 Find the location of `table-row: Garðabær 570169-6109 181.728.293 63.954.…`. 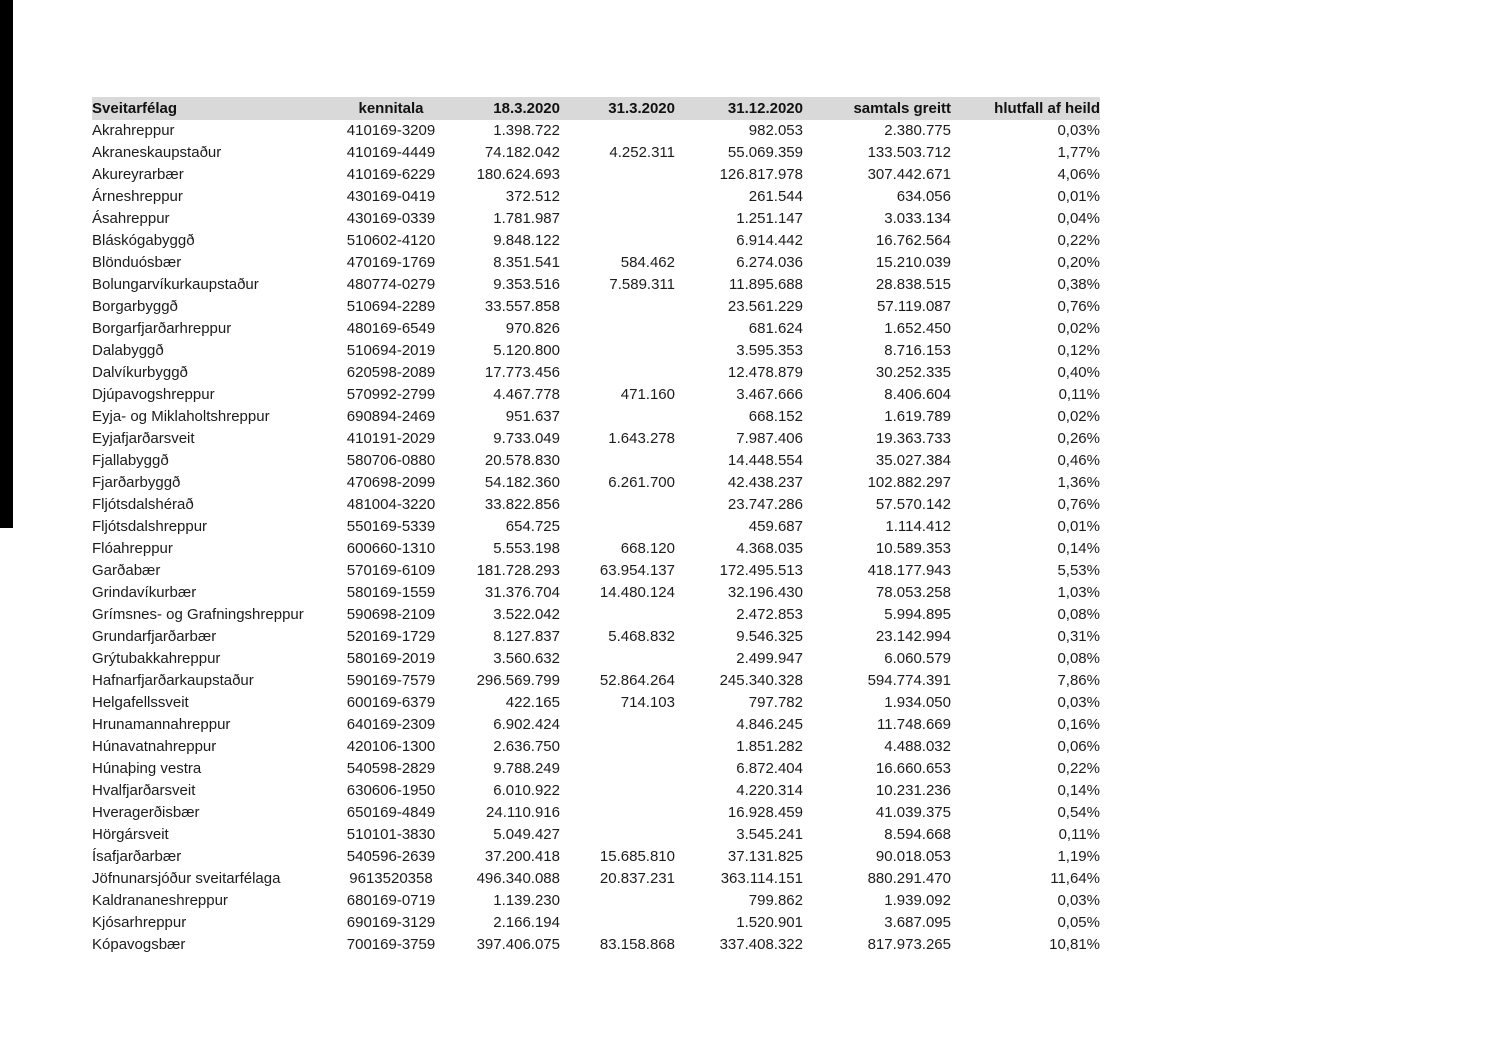

table-row: Garðabær 570169-6109 181.728.293 63.954.… is located at coordinates (596, 571).